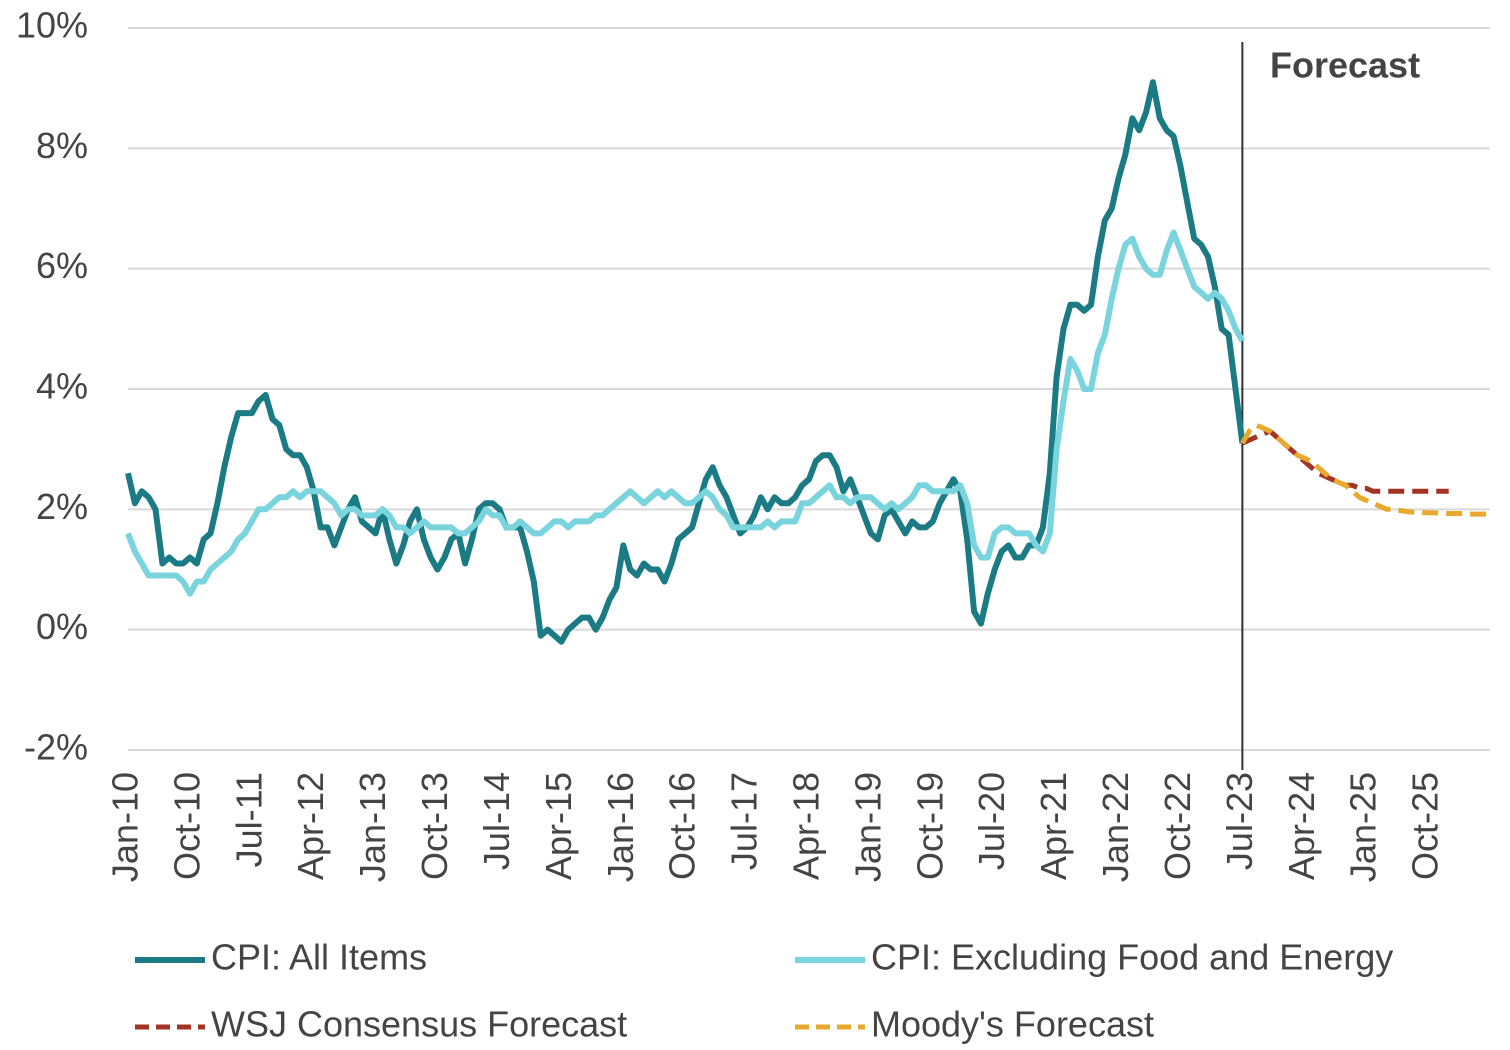  Describe the element at coordinates (744, 821) in the screenshot. I see `x-tick-label: Jul-17` at that location.